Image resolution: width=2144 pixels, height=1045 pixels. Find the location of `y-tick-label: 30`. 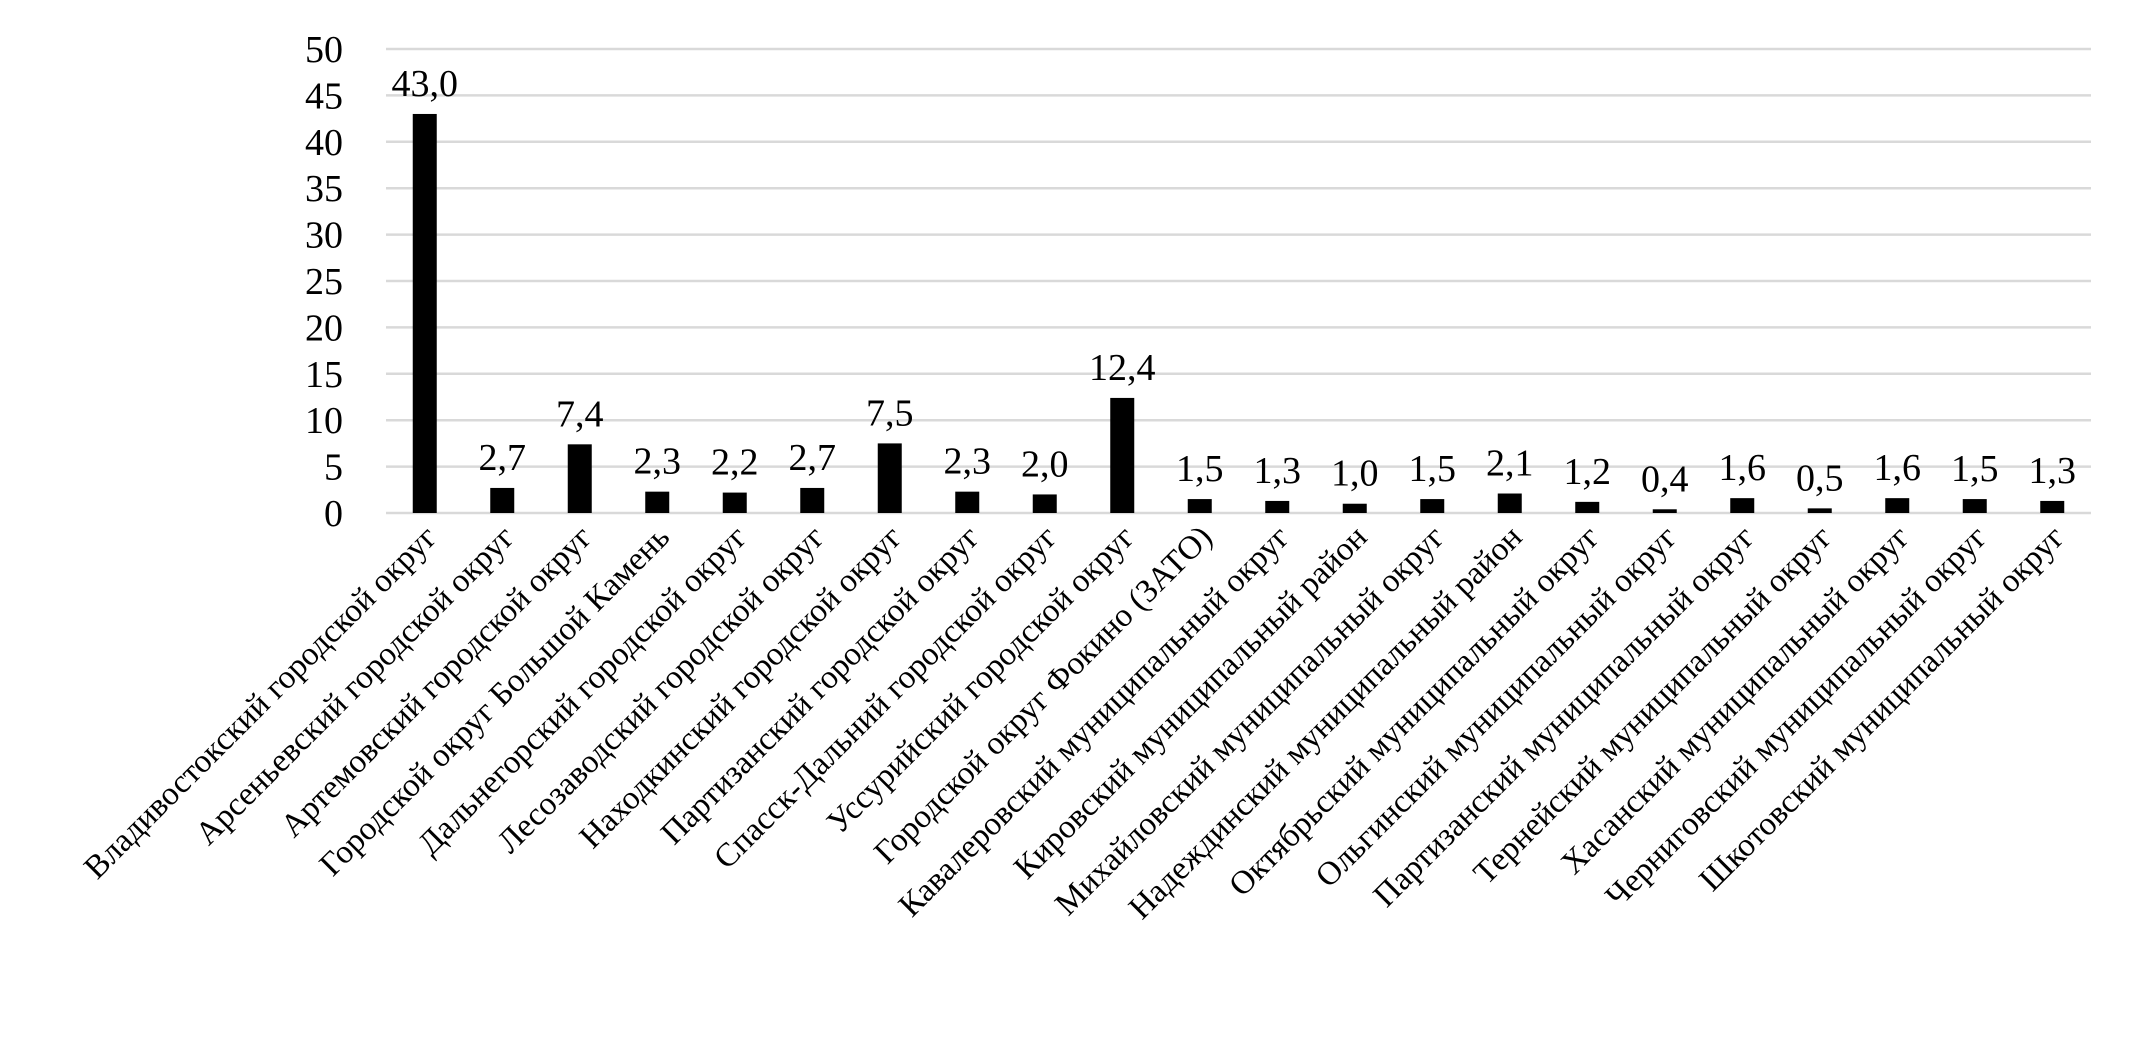

y-tick-label: 30 is located at coordinates (324, 236).